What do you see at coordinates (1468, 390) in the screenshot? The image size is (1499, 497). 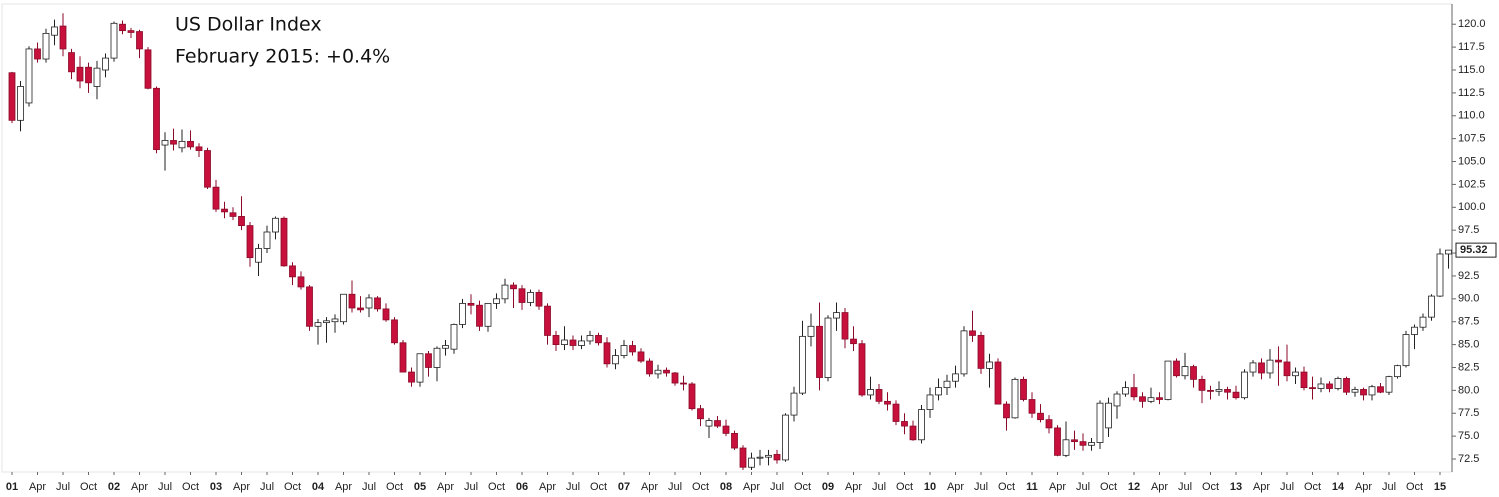 I see `y-tick-label: 80.0` at bounding box center [1468, 390].